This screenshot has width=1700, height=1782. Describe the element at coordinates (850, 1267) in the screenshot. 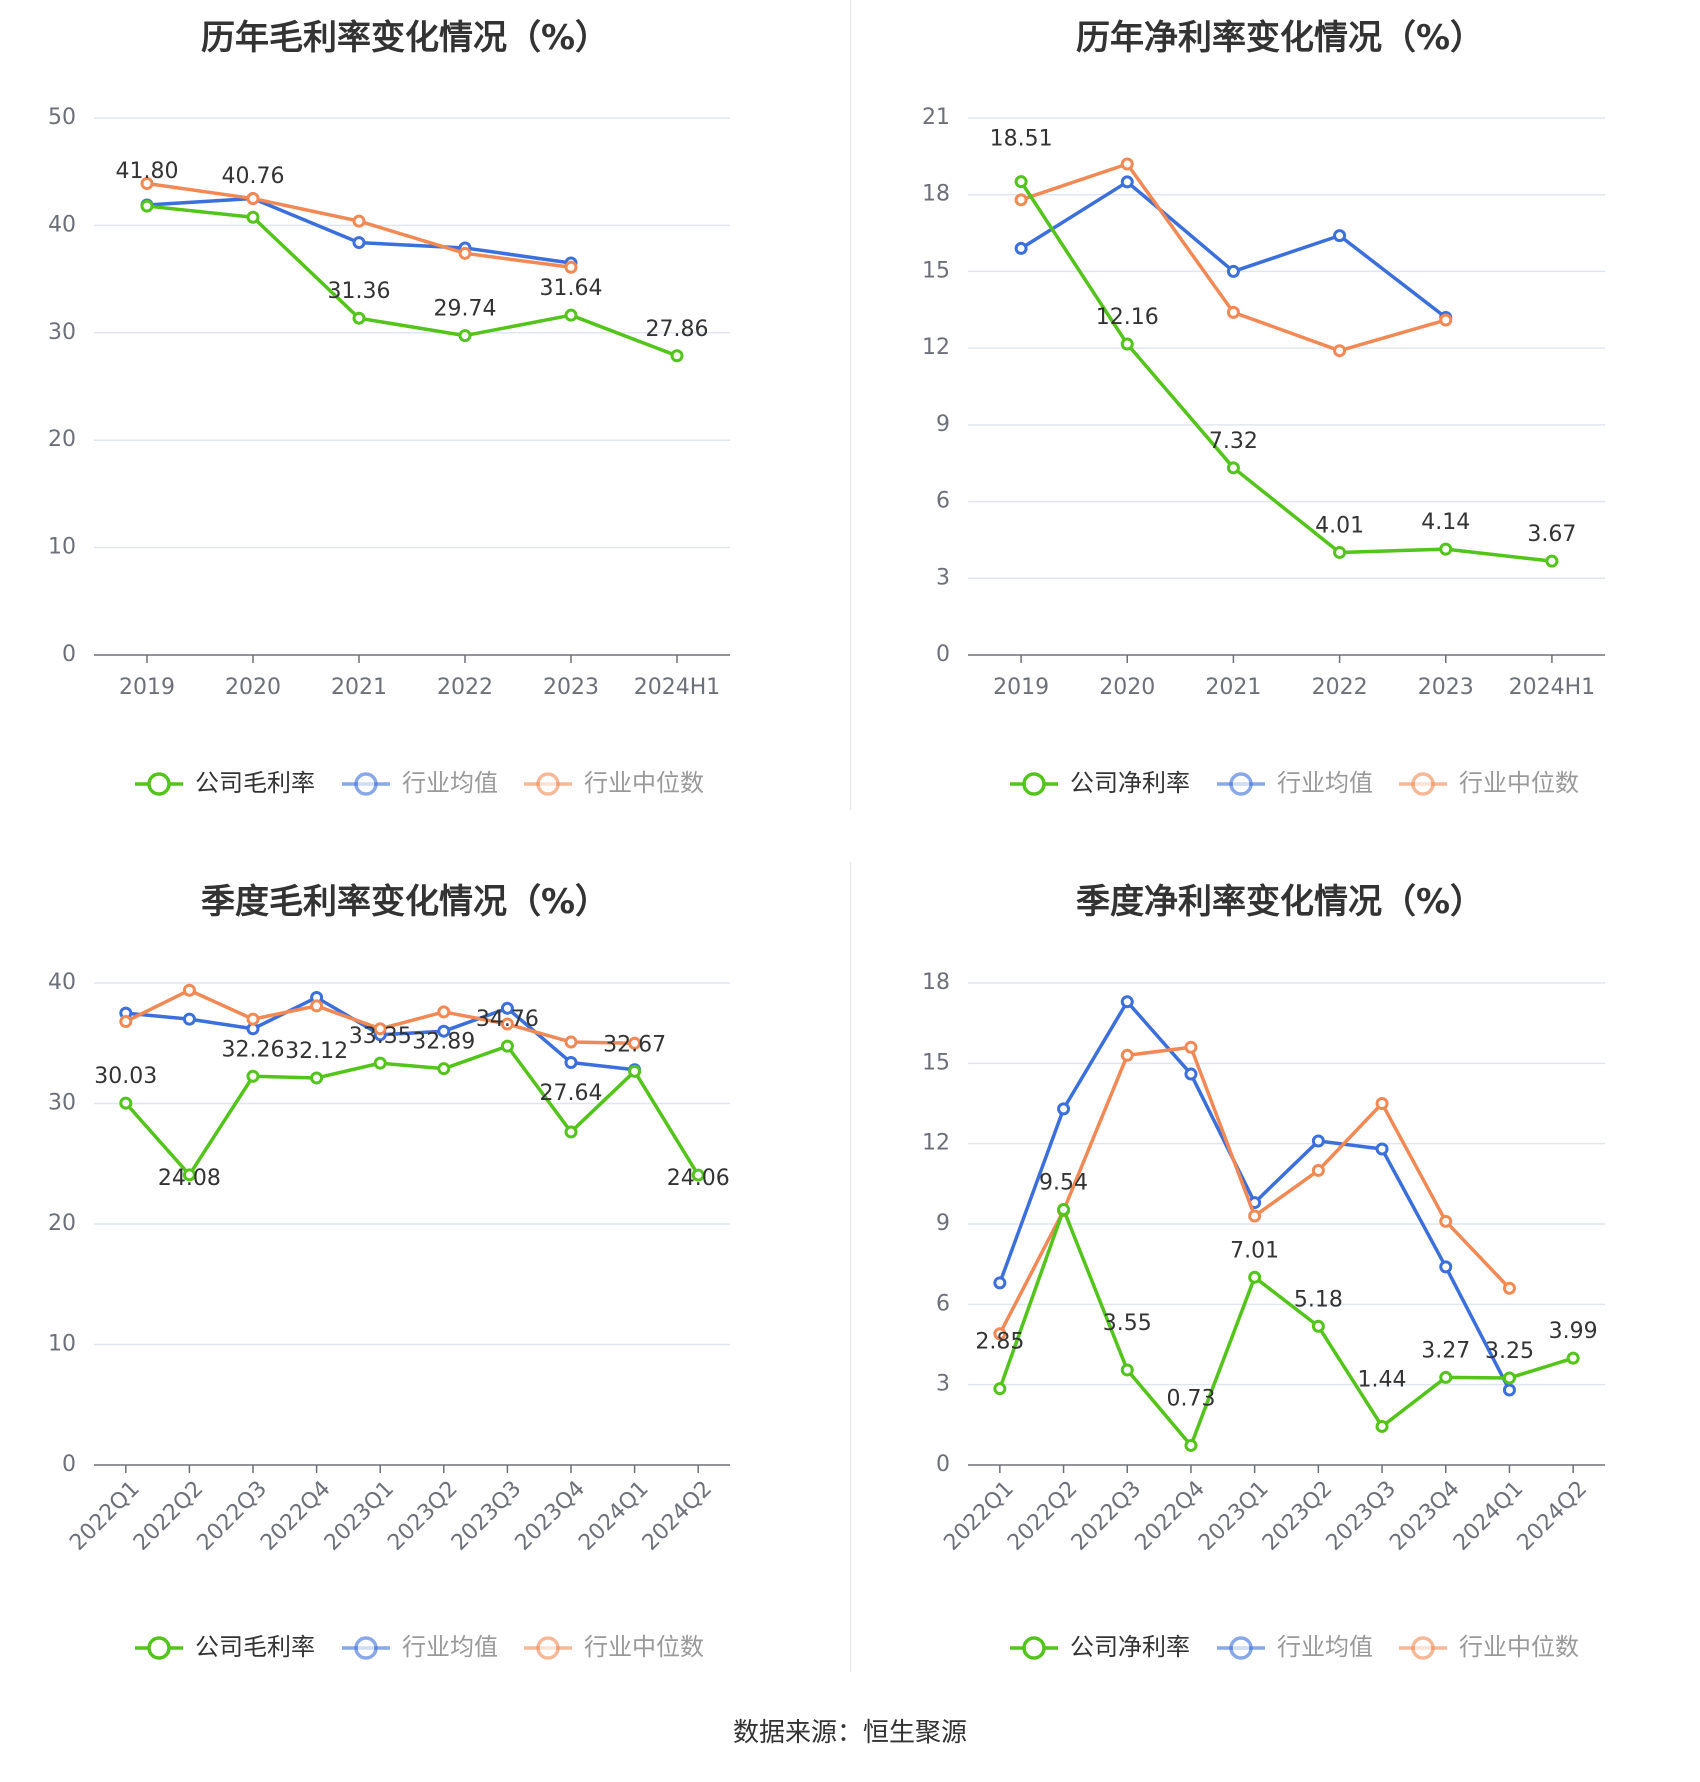

I see `panel-divider-bottom` at that location.